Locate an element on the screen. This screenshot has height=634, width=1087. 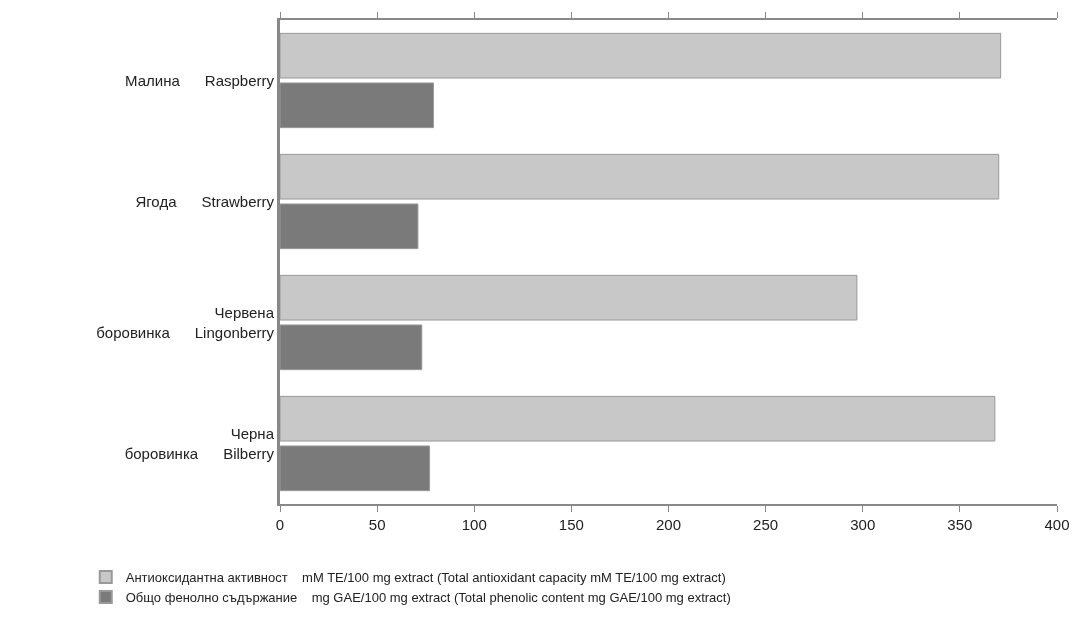
x-tick-label: 300 is located at coordinates (863, 524).